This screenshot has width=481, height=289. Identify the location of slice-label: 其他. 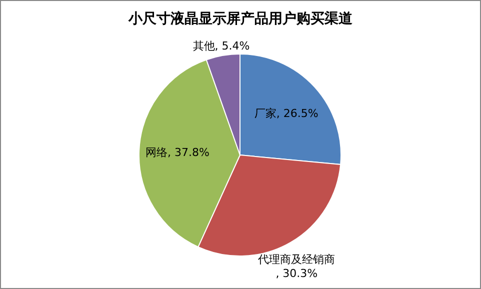
(203, 45).